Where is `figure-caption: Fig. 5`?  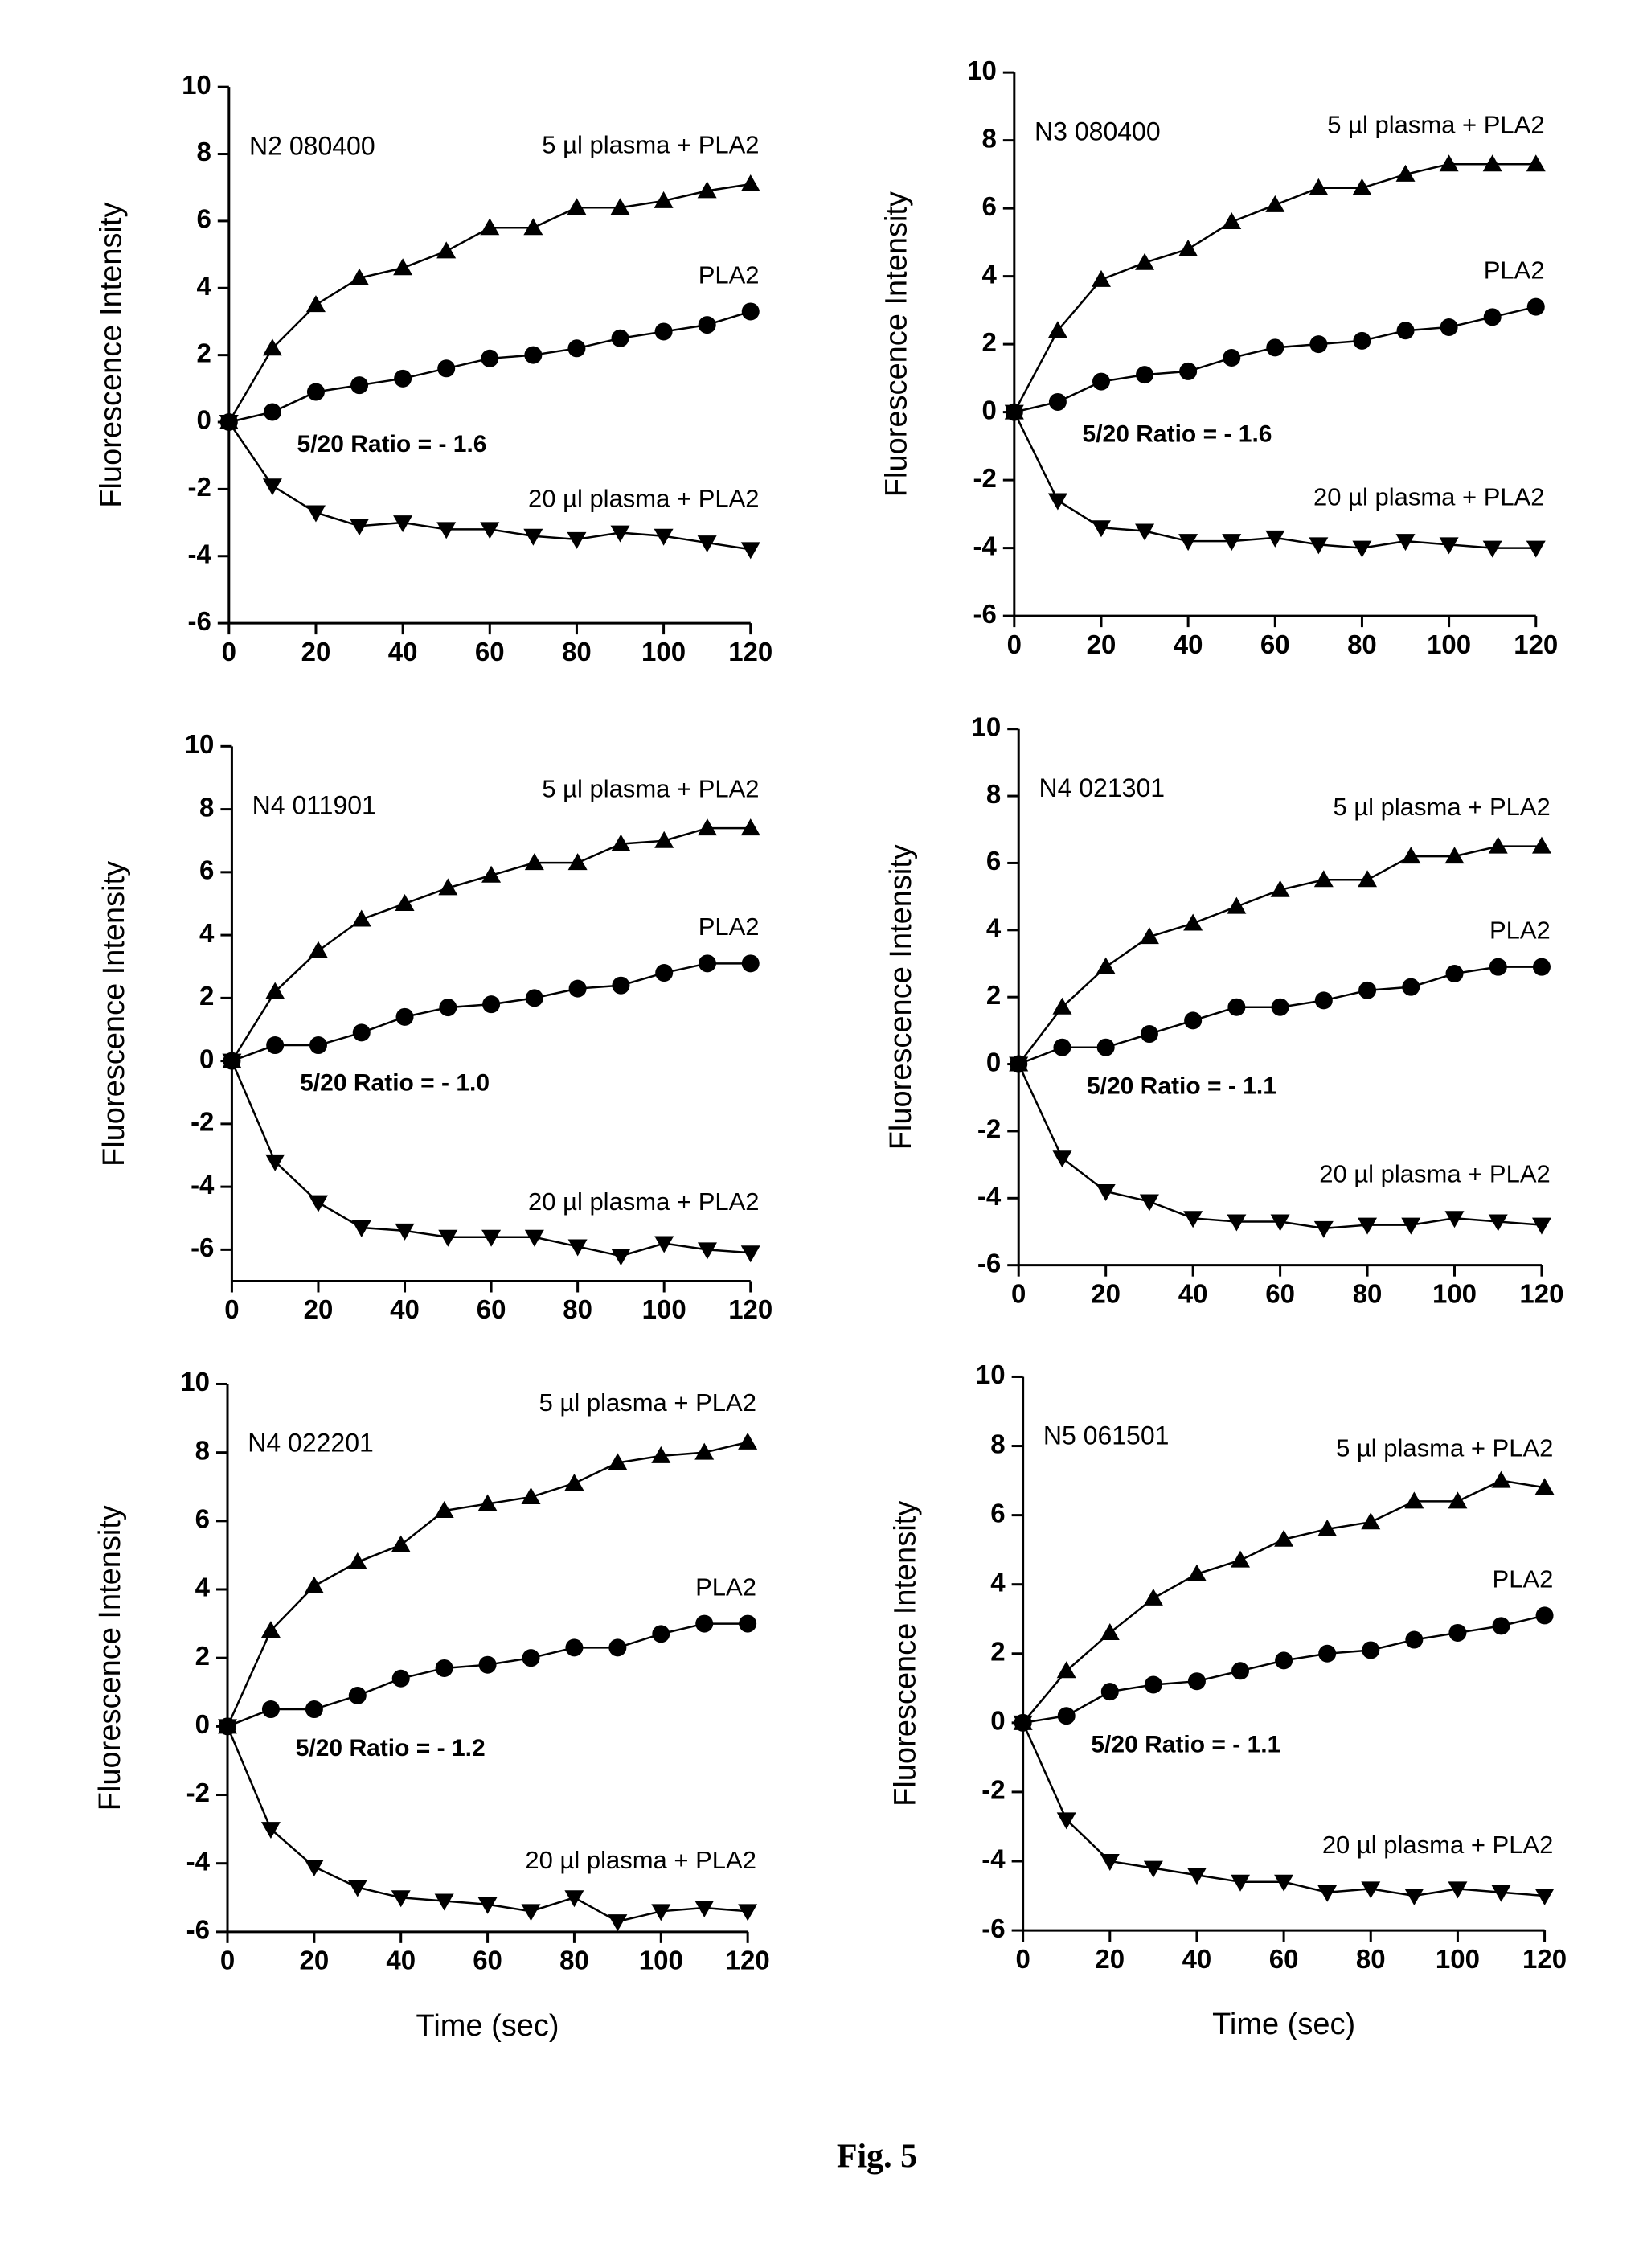 figure-caption: Fig. 5 is located at coordinates (877, 2157).